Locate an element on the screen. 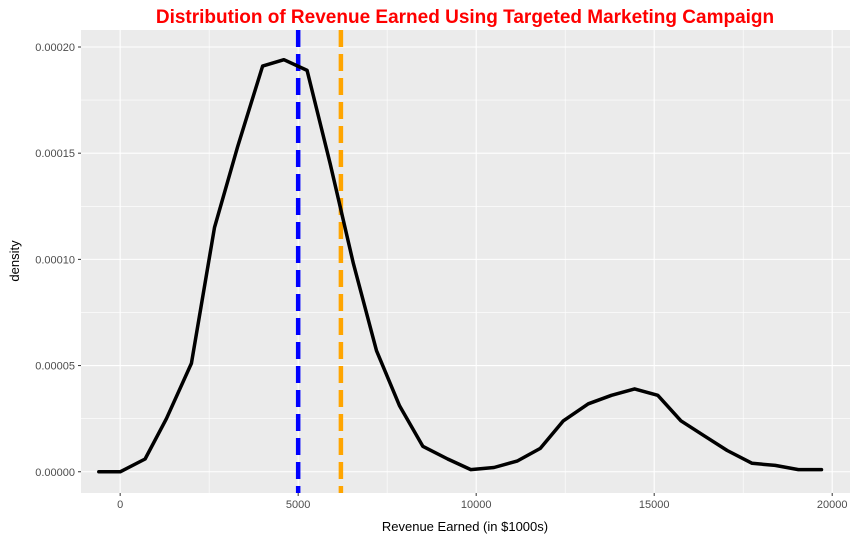  x-axis-title: Revenue Earned (in $1000s) is located at coordinates (465, 526).